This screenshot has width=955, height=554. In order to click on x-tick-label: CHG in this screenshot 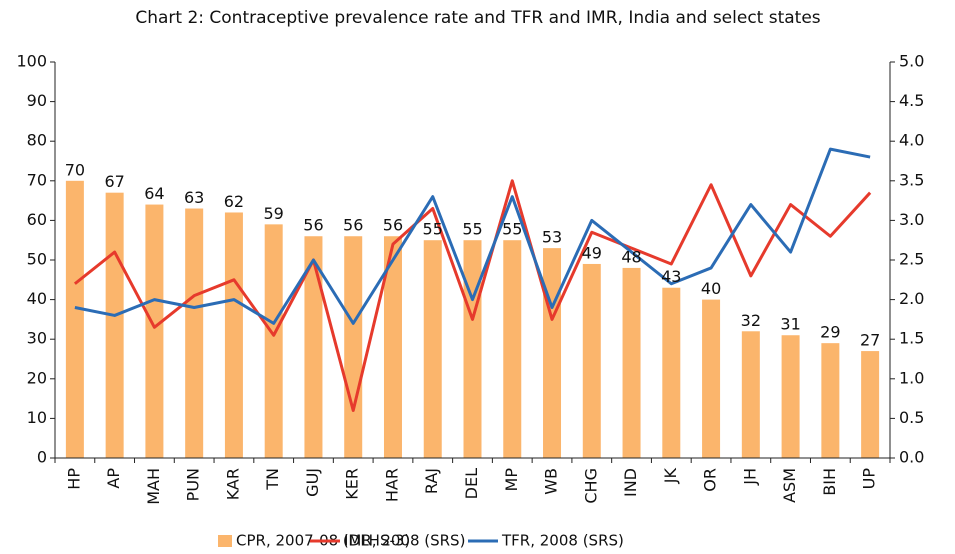, I will do `click(590, 486)`.